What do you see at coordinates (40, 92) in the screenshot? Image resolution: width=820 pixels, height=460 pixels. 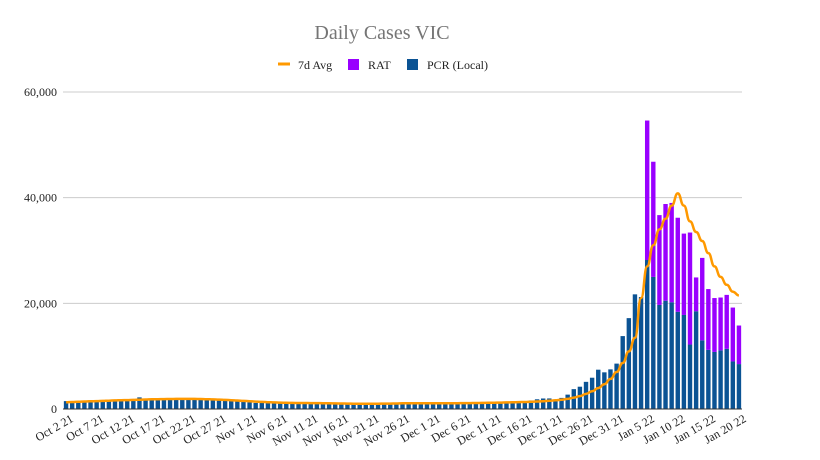 I see `y-tick-label: 60,000` at bounding box center [40, 92].